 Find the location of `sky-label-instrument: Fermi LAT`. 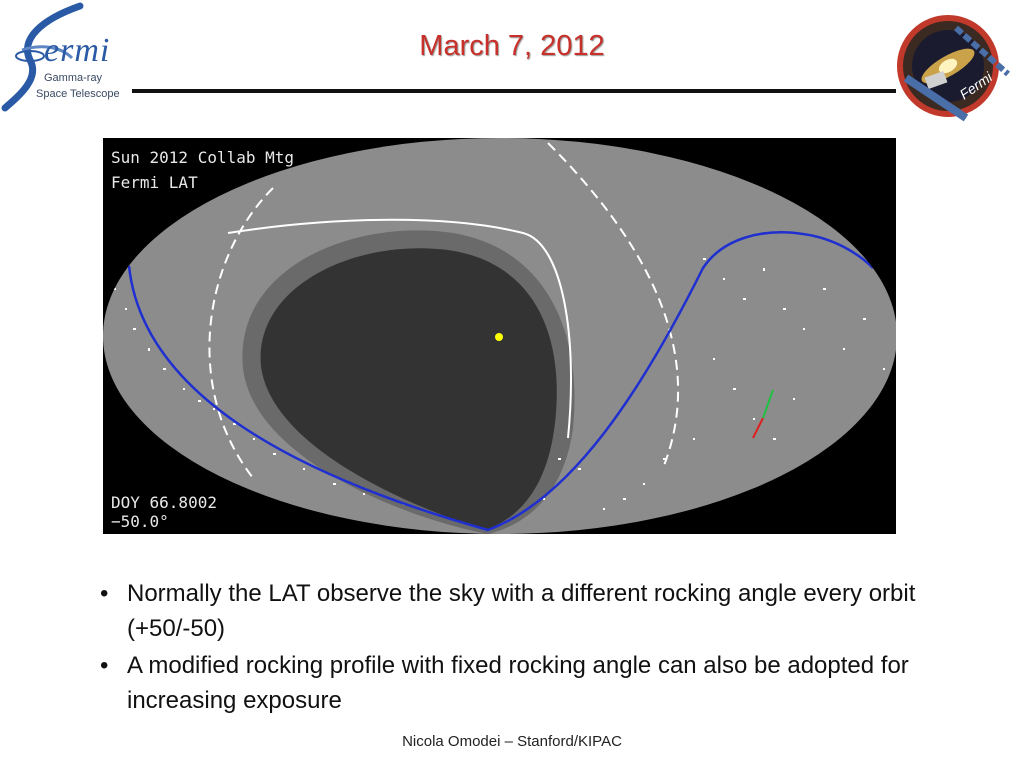

sky-label-instrument: Fermi LAT is located at coordinates (154, 182).